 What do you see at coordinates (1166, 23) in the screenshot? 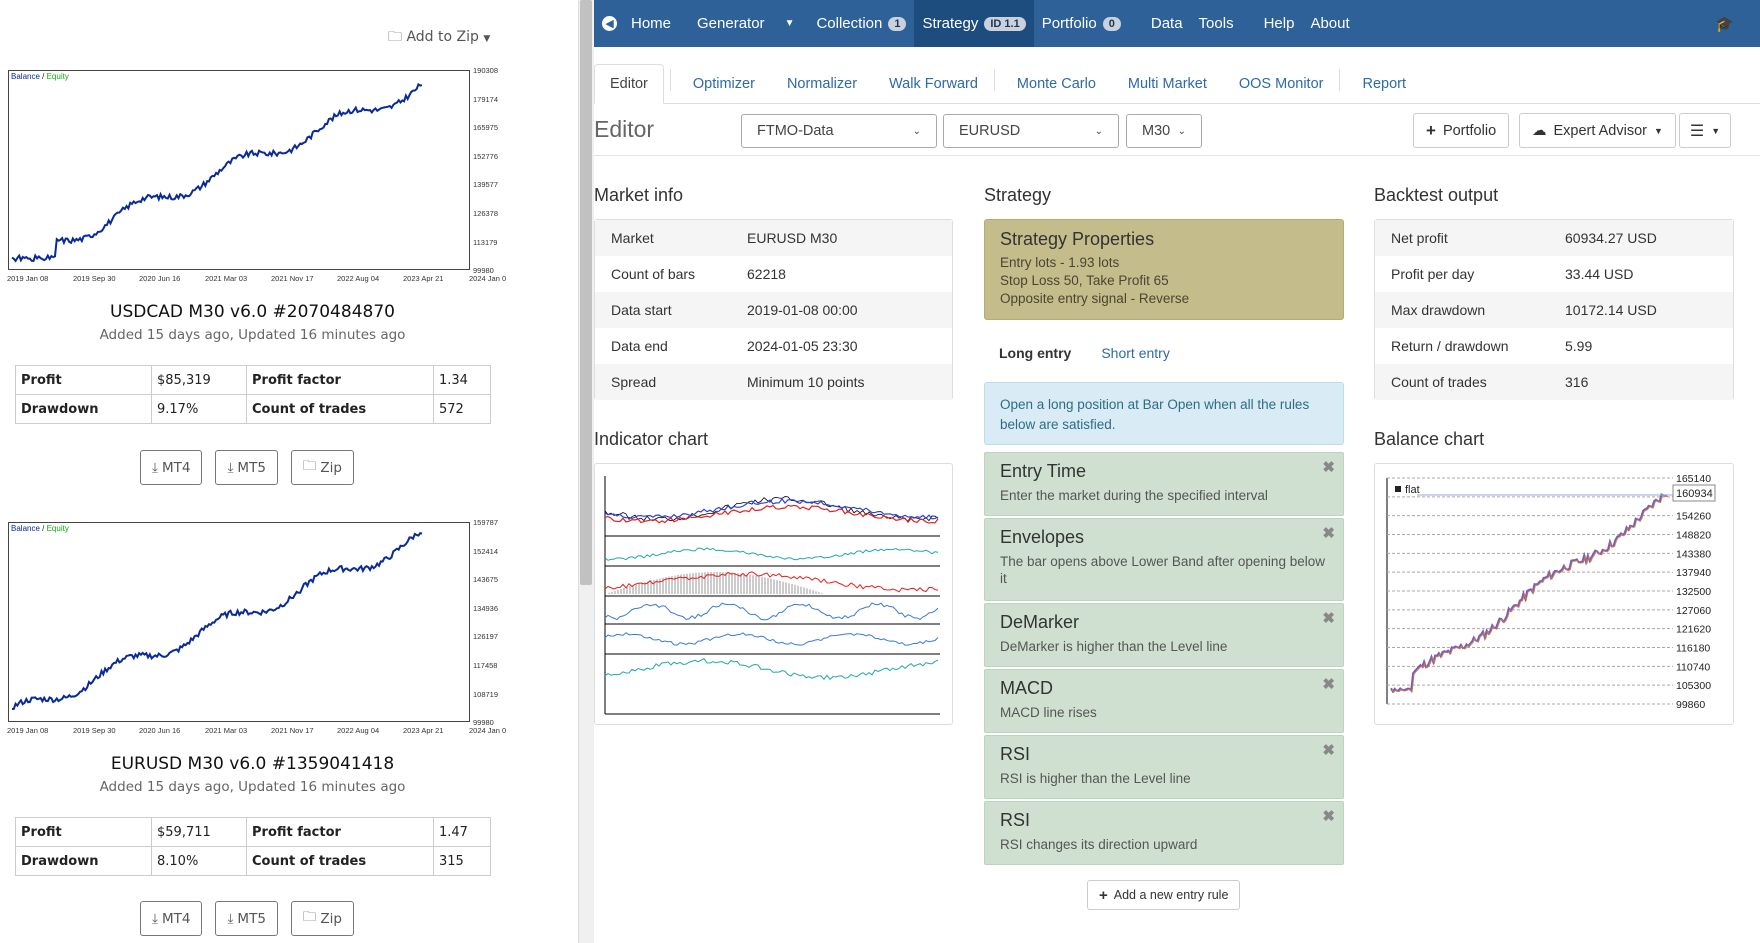
I see `nav-data: Data` at bounding box center [1166, 23].